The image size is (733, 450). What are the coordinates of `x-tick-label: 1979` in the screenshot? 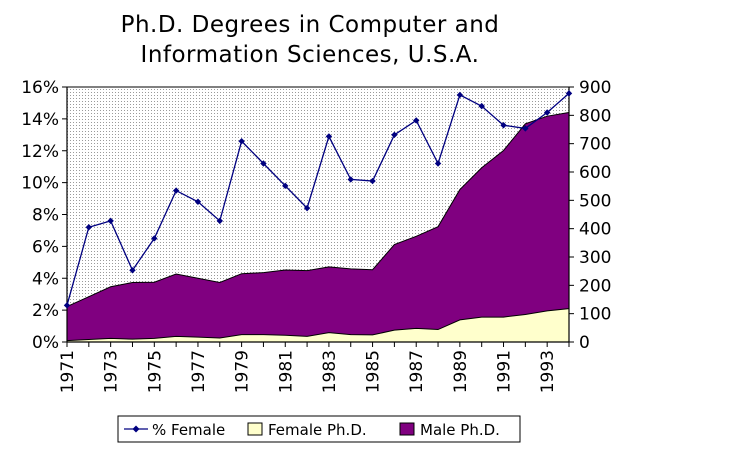 It's located at (243, 371).